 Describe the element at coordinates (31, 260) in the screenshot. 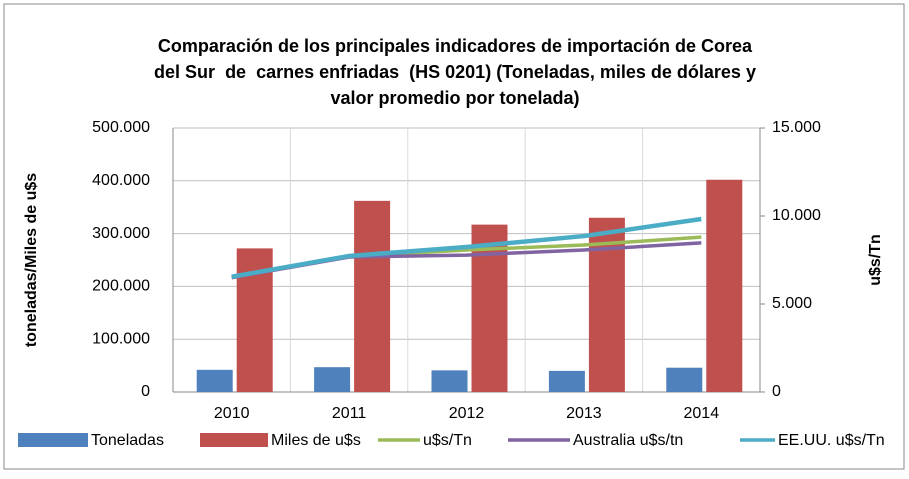

I see `y-axis-title: toneladas/Miles de u$s` at that location.